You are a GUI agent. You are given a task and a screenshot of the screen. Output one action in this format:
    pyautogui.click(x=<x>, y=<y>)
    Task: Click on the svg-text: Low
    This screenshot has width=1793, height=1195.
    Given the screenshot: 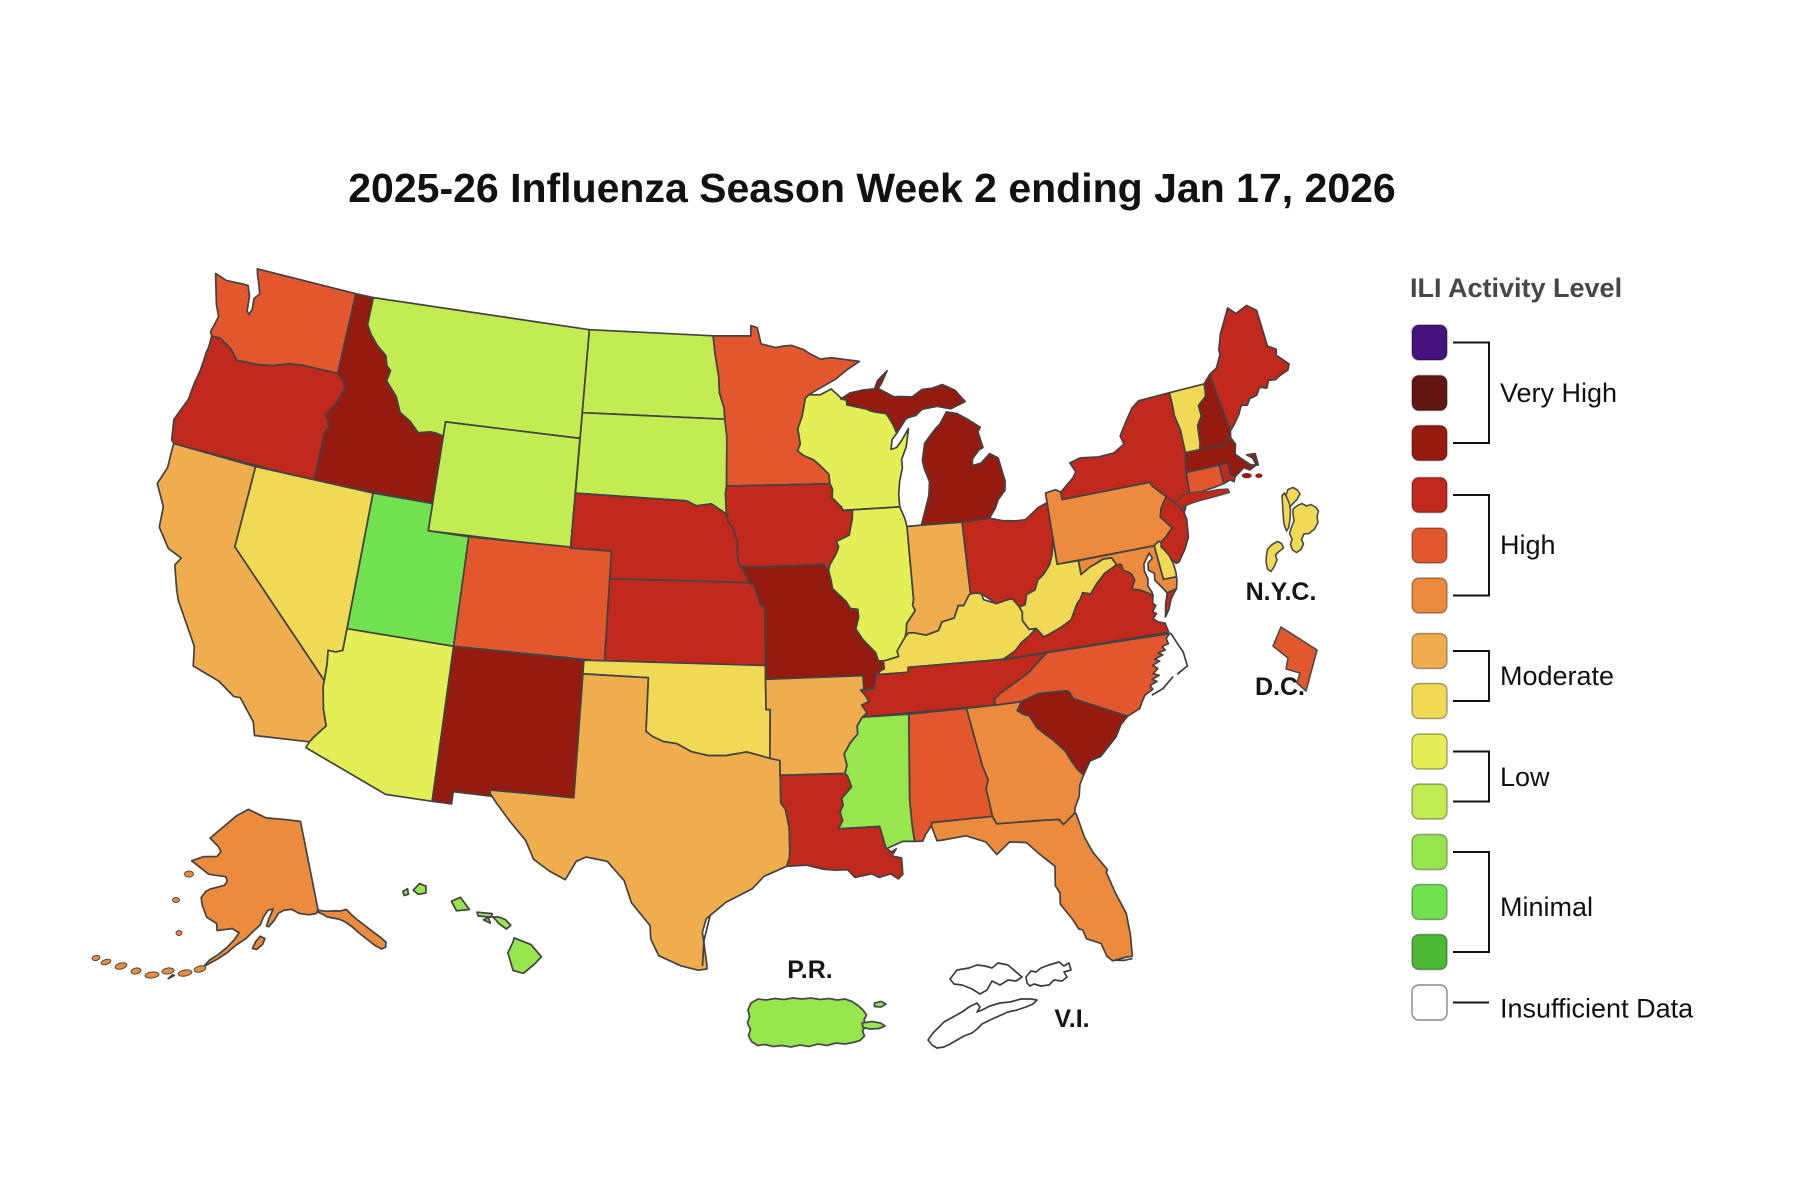 What is the action you would take?
    pyautogui.click(x=1525, y=777)
    